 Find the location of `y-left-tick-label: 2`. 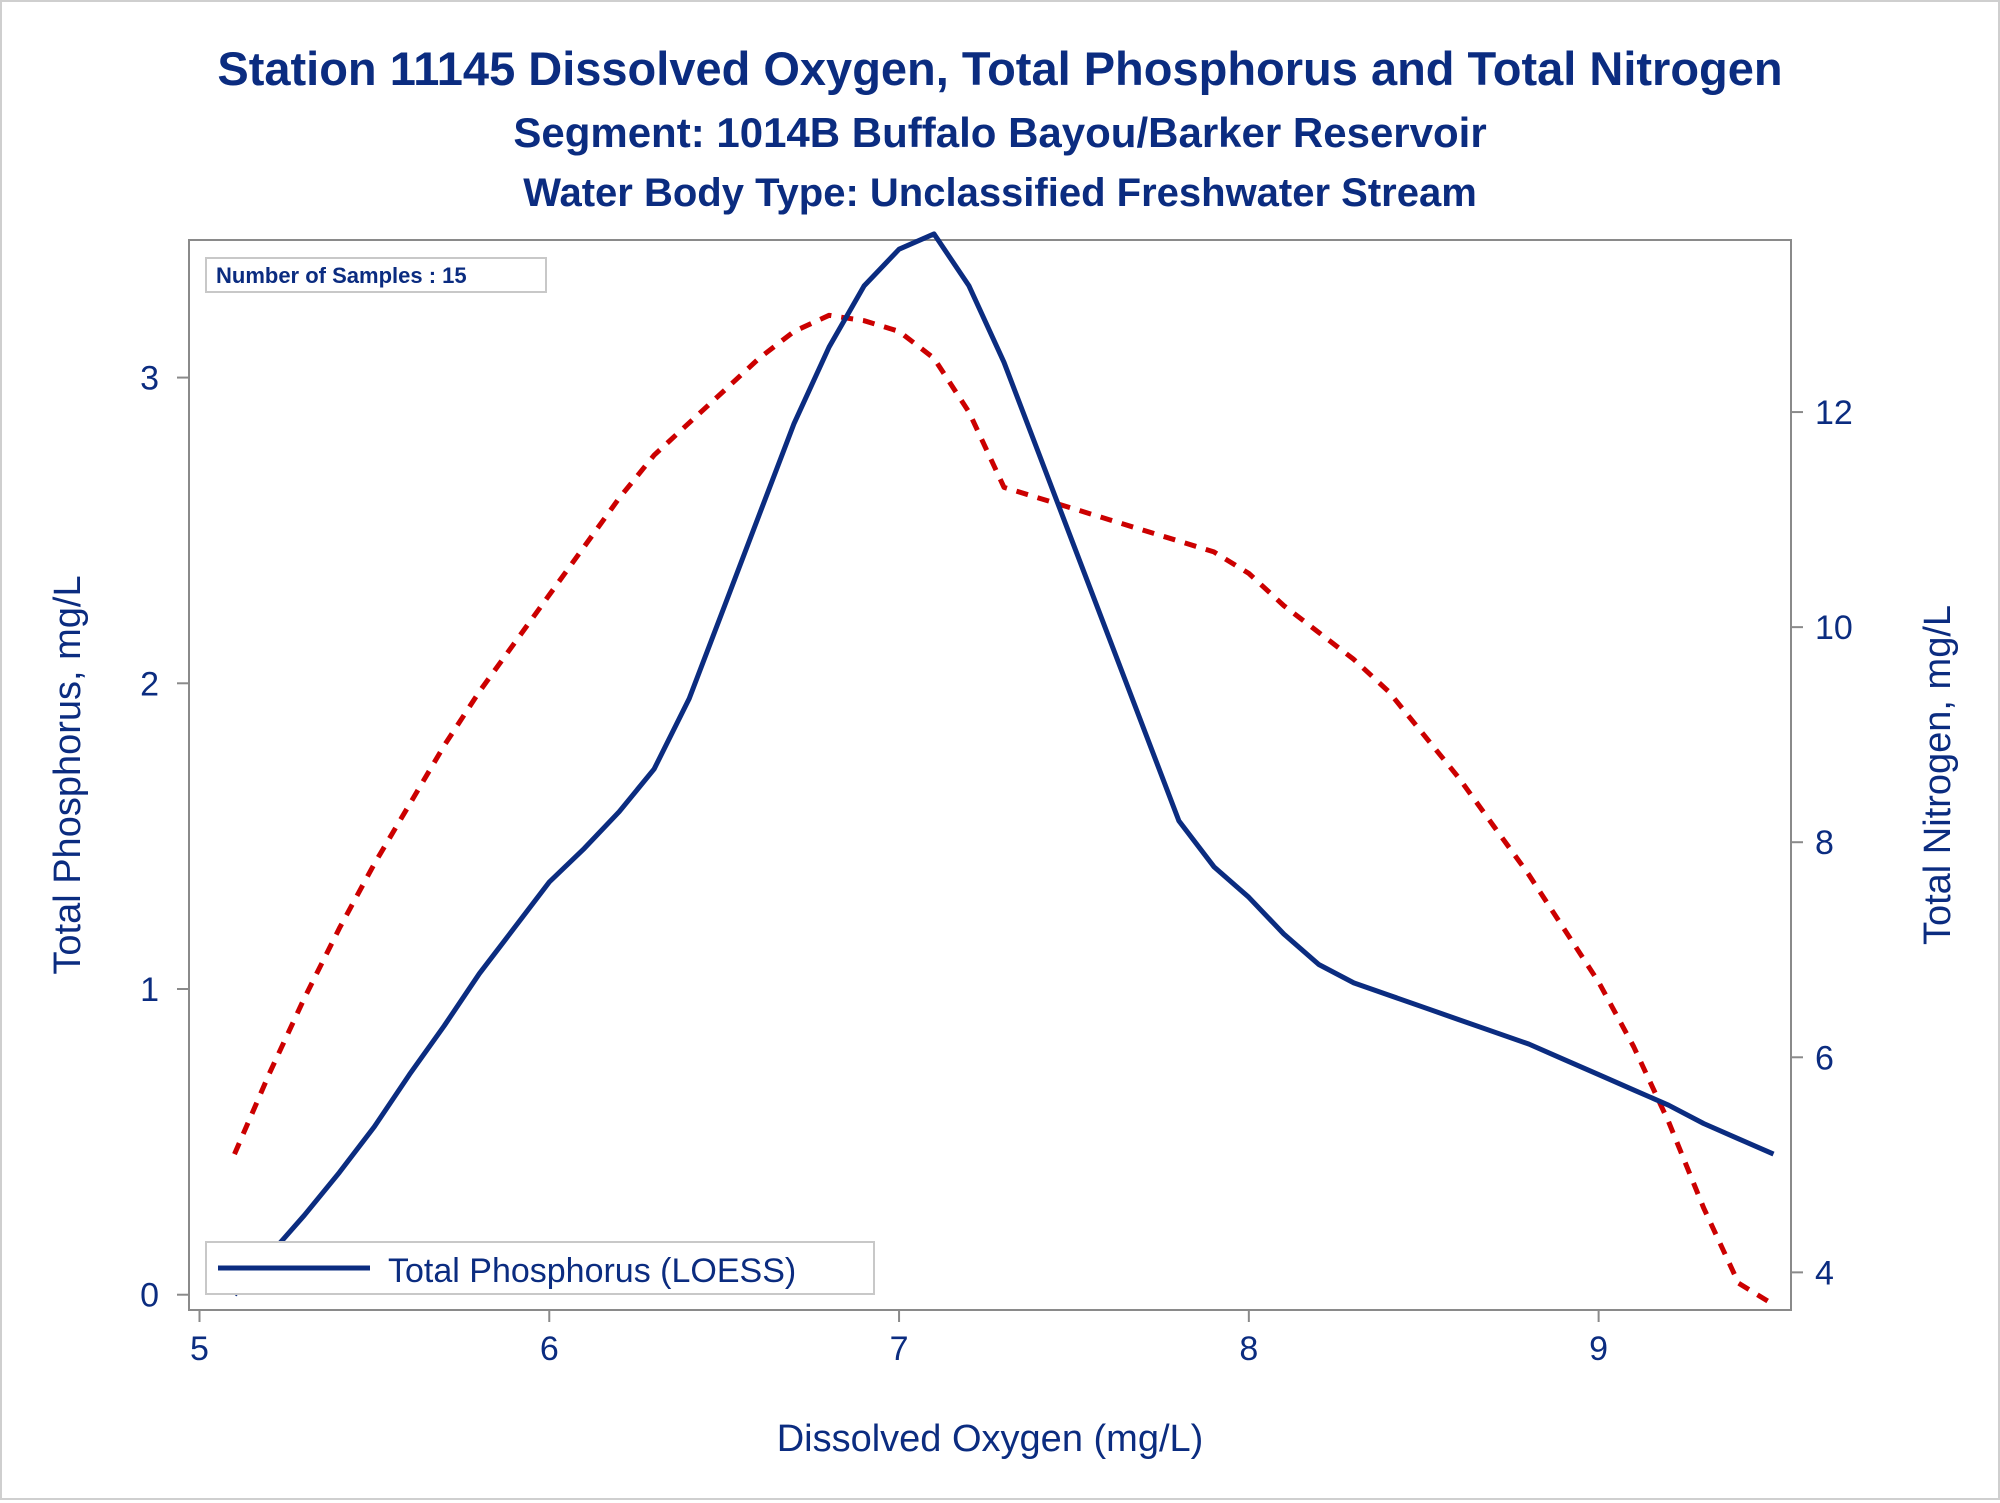

y-left-tick-label: 2 is located at coordinates (149, 684).